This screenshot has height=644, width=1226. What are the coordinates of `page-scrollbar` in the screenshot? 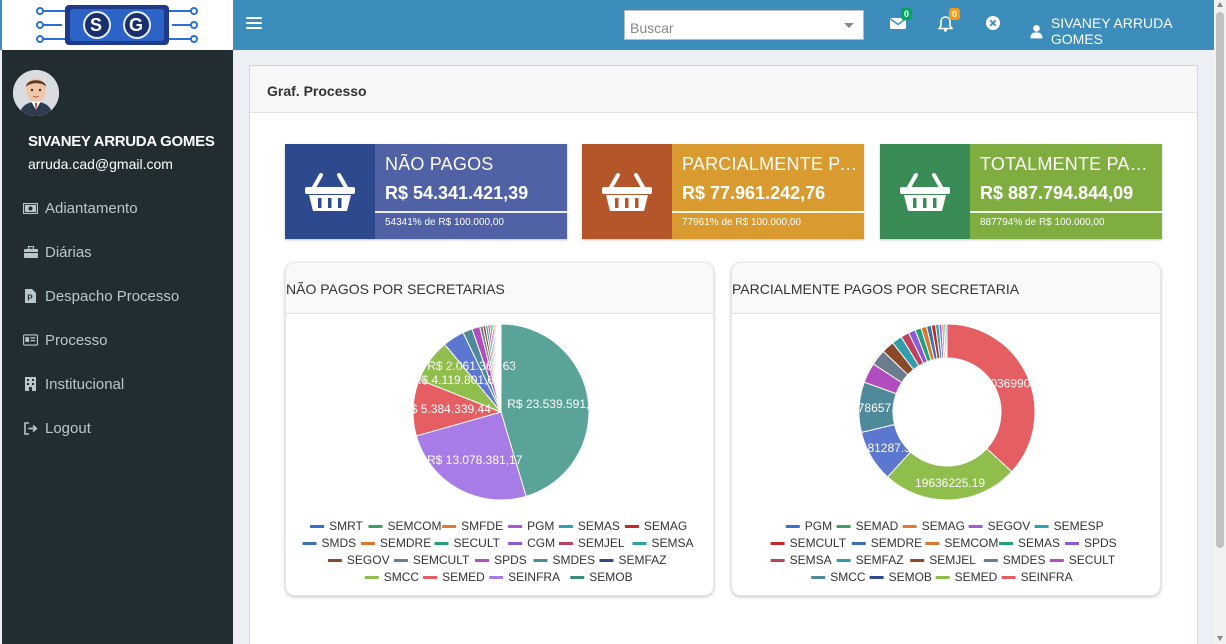 It's located at (1220, 322).